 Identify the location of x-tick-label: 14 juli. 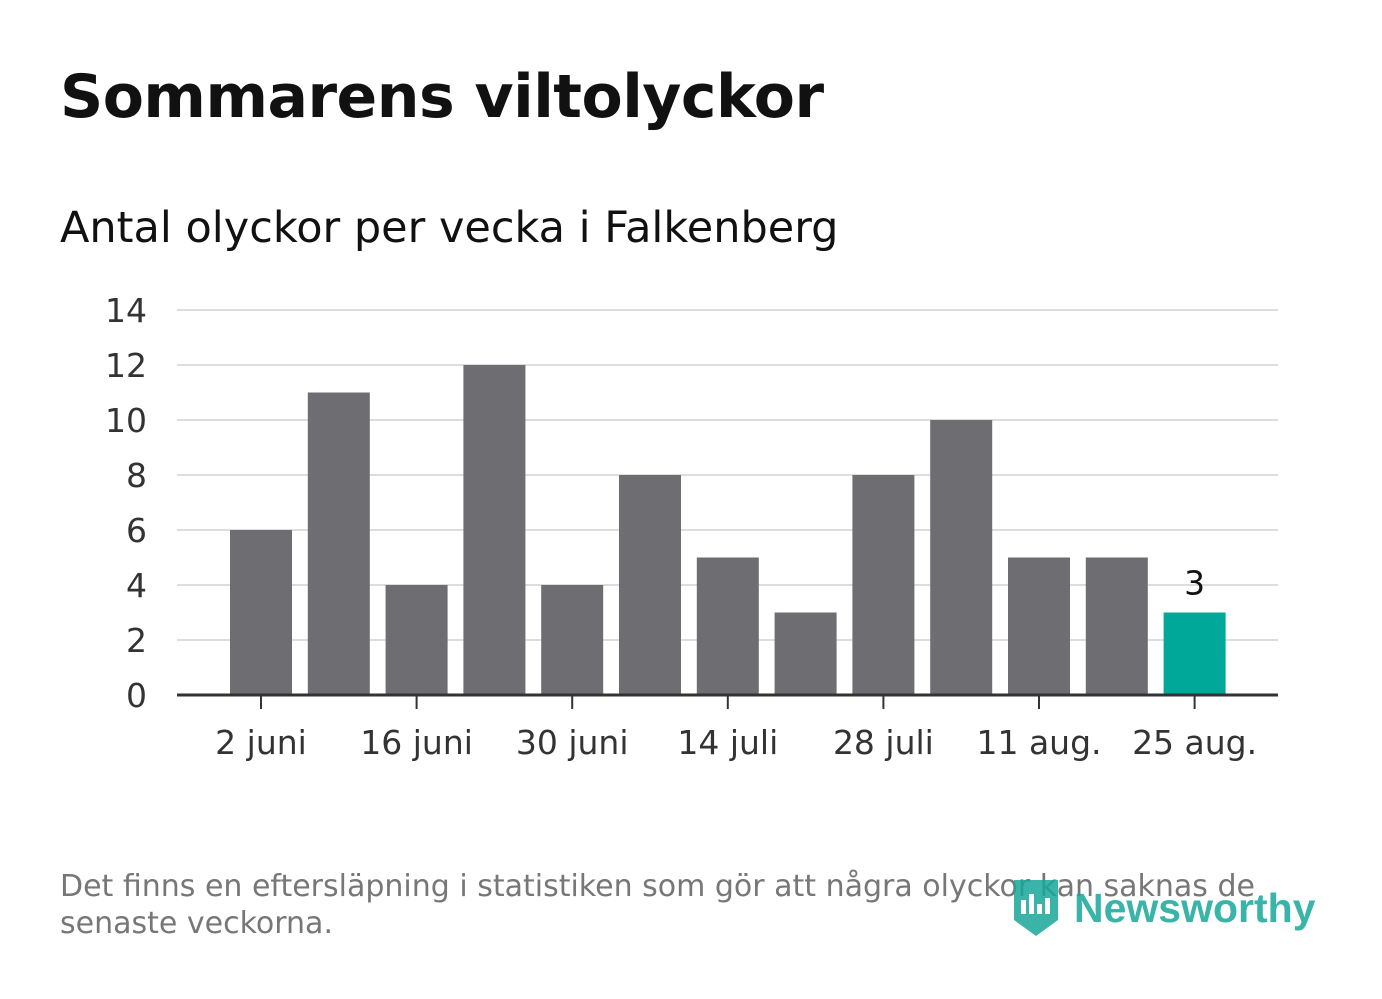
(727, 742).